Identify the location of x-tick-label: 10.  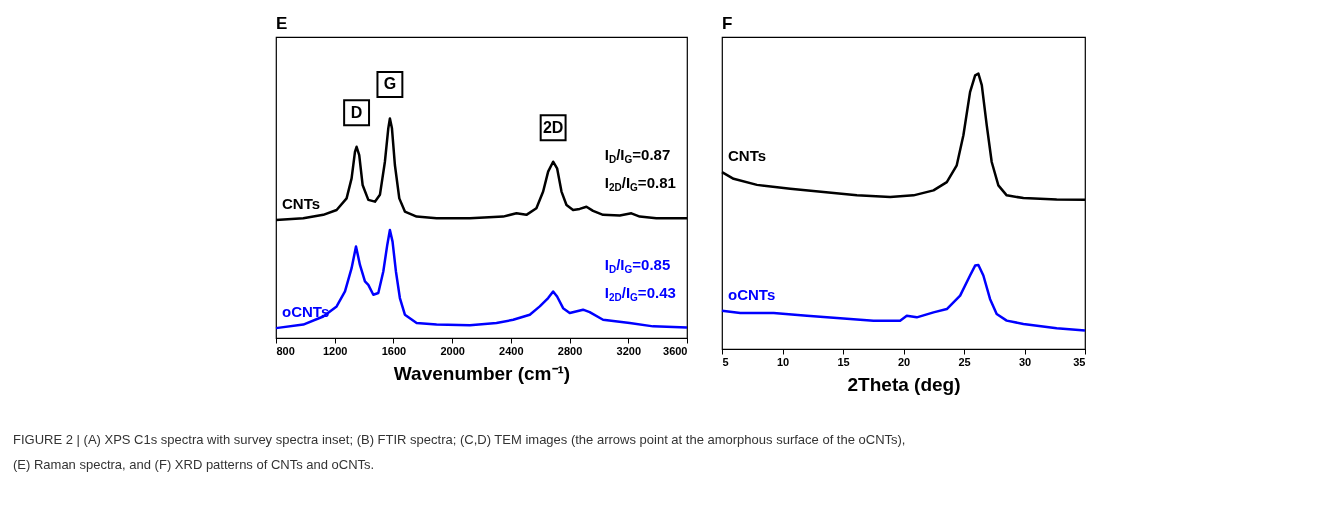
(783, 361).